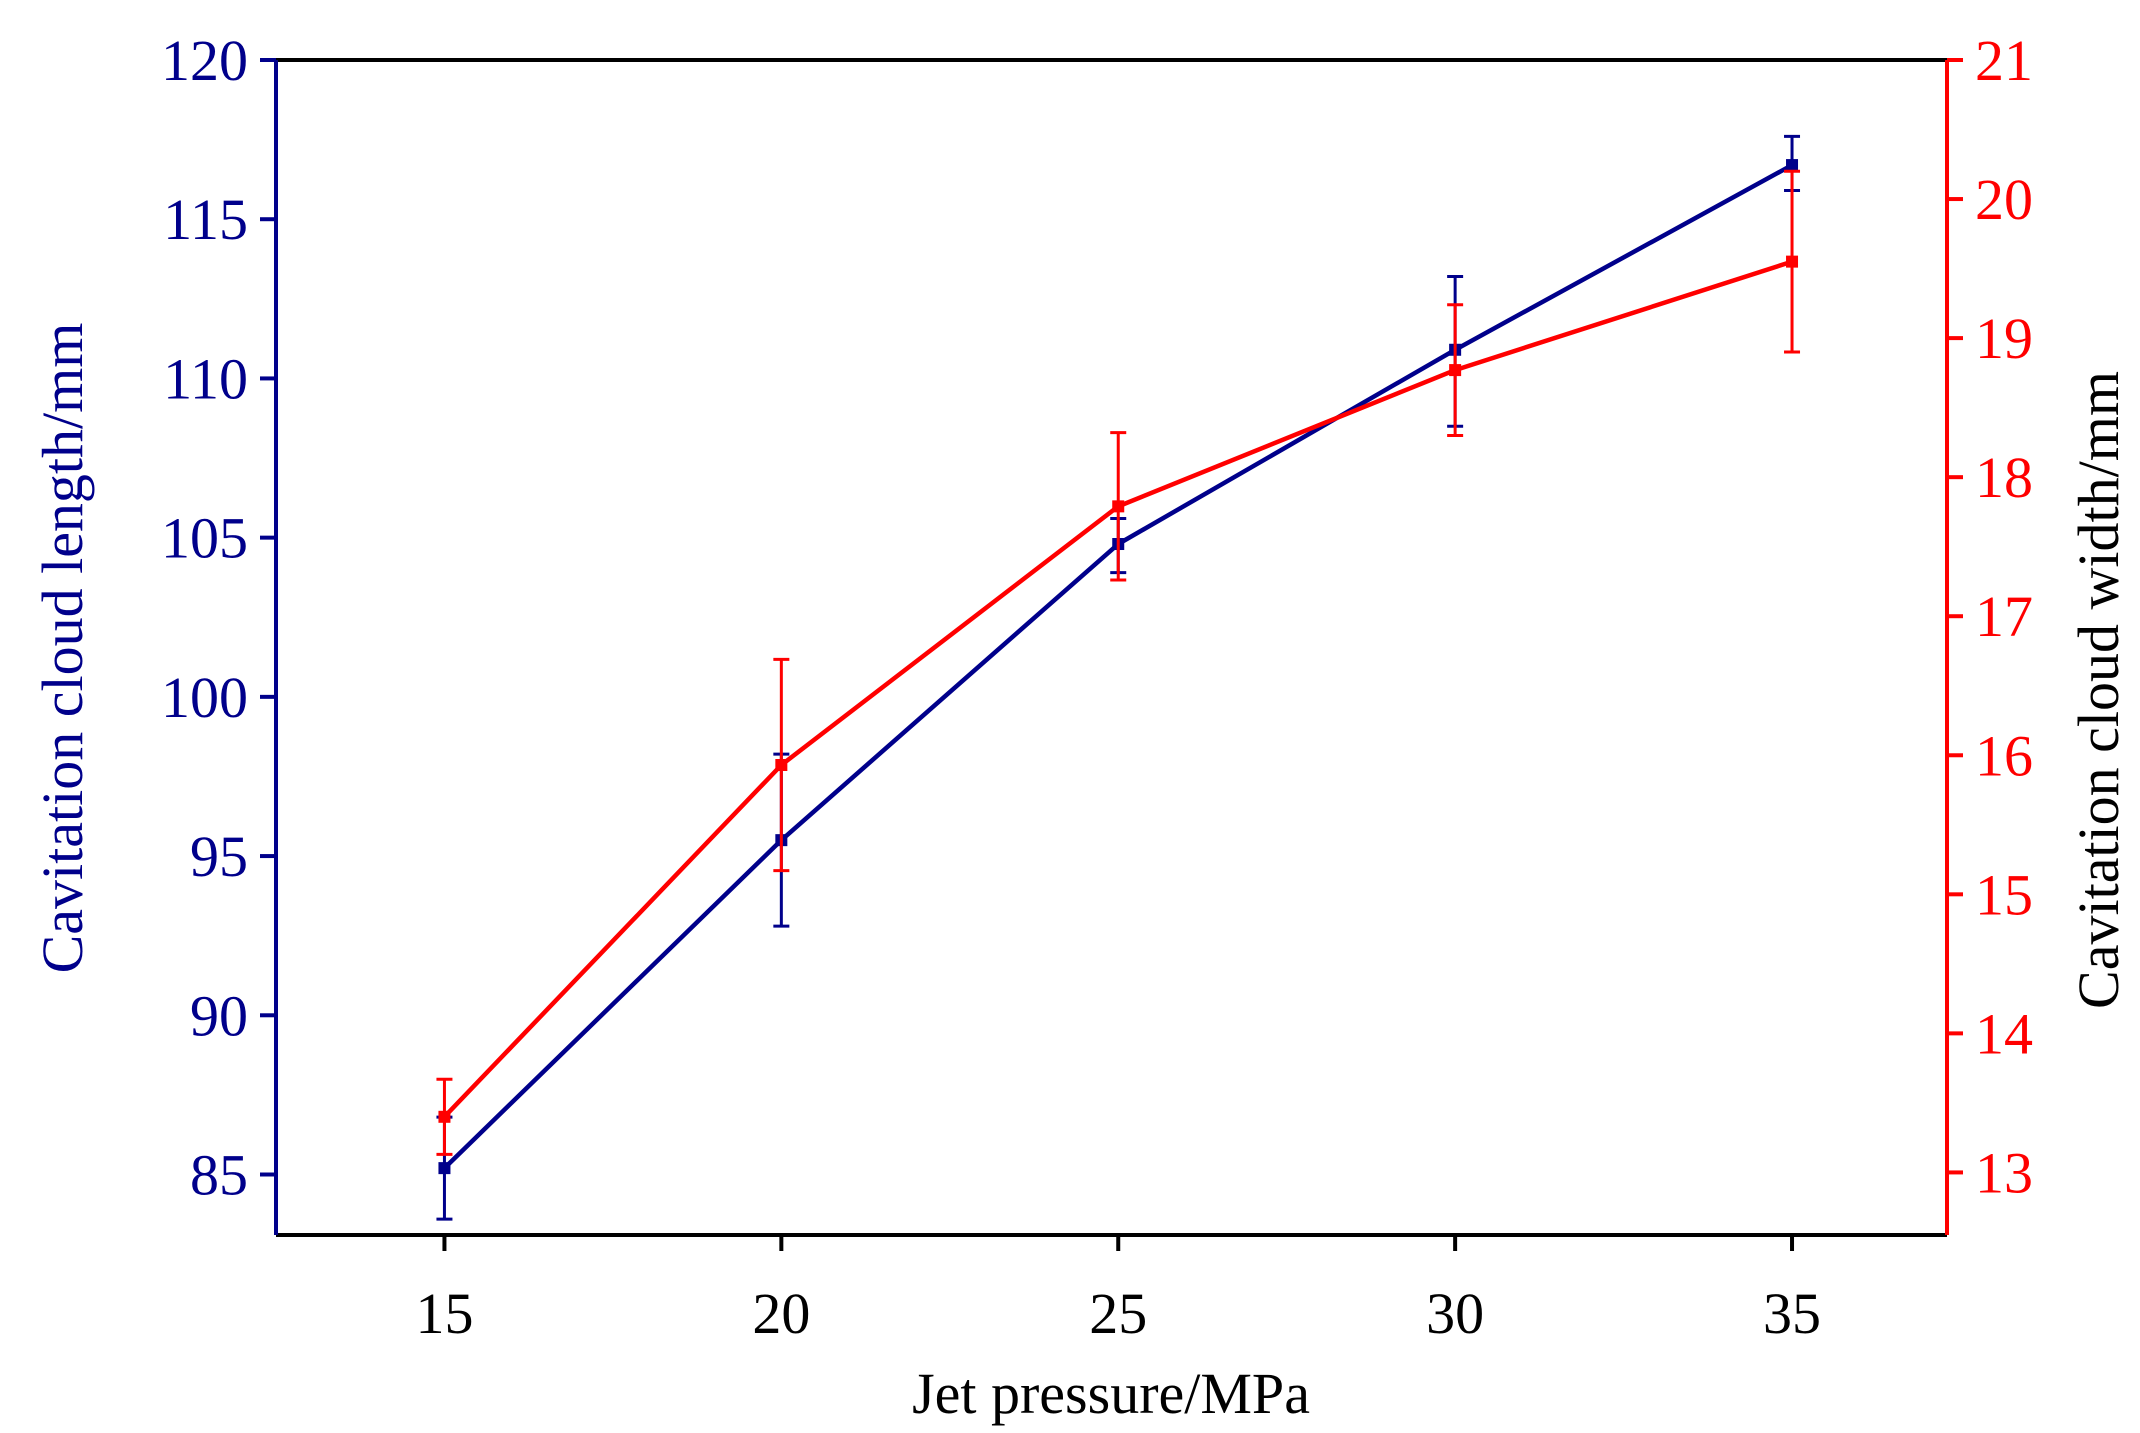 This screenshot has height=1433, width=2140. What do you see at coordinates (1455, 1313) in the screenshot?
I see `x-tick-label: 30` at bounding box center [1455, 1313].